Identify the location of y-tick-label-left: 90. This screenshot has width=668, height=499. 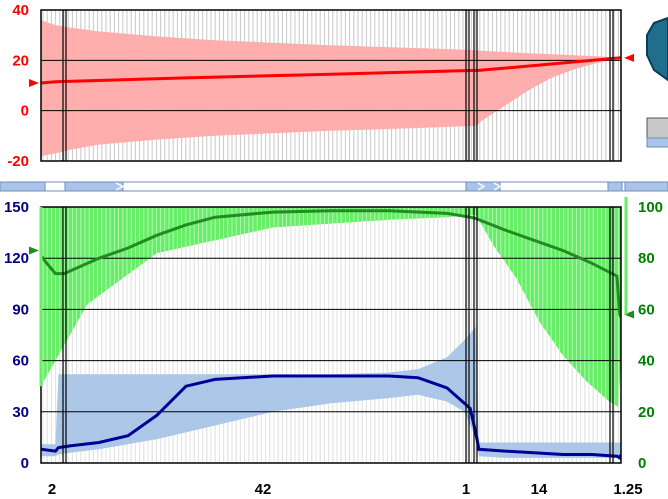
(20, 309).